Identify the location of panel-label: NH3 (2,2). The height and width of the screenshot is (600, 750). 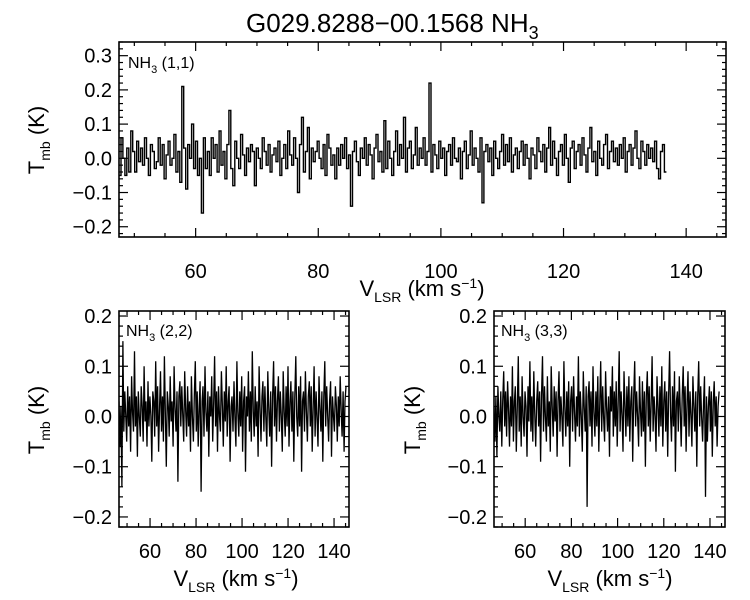
(159, 333).